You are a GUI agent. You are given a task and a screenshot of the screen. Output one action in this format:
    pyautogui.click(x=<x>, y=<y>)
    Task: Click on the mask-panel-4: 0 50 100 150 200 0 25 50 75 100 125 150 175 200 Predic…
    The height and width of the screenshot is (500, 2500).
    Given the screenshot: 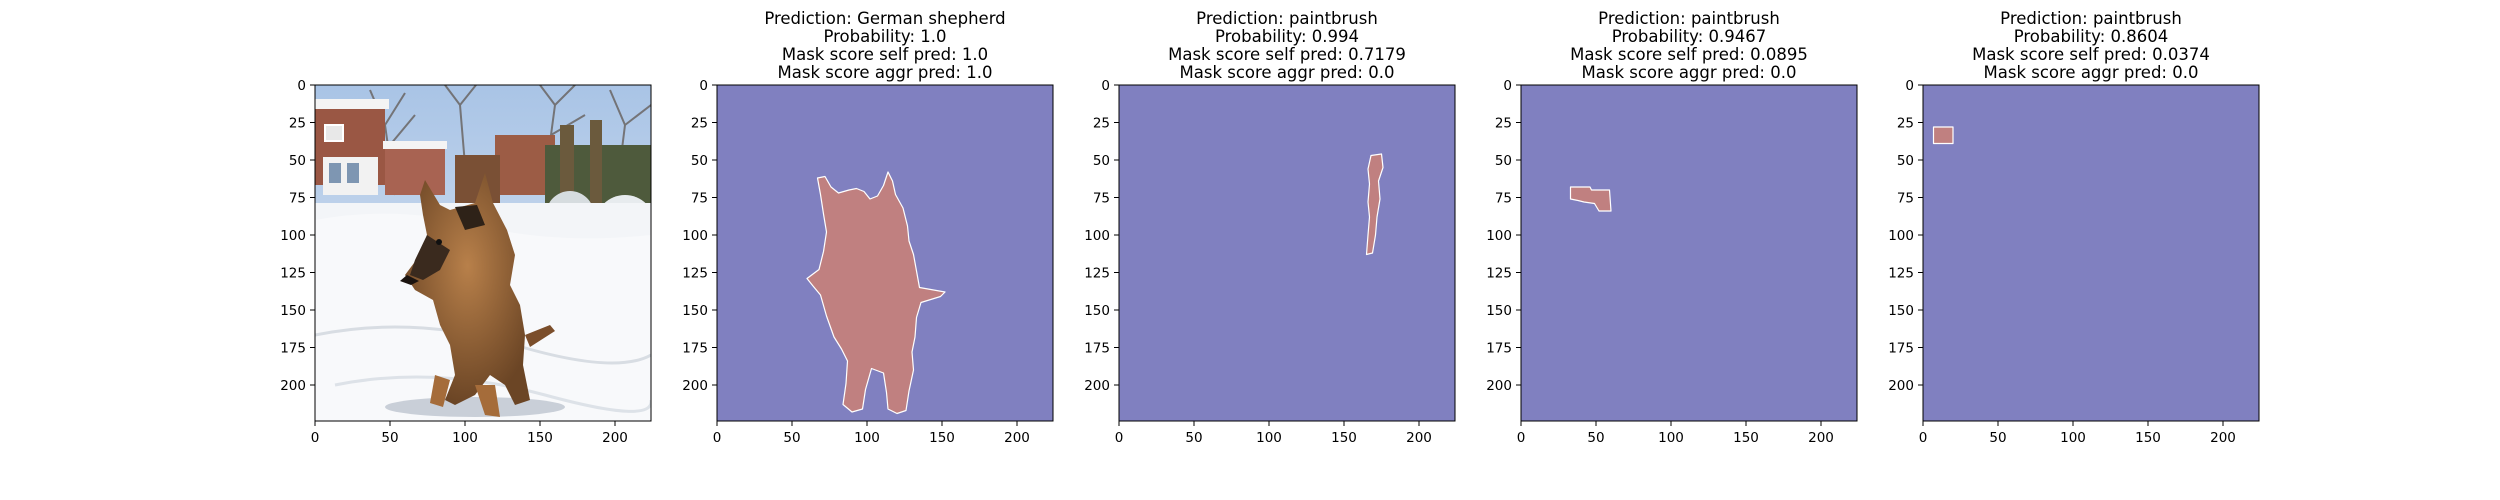 What is the action you would take?
    pyautogui.click(x=2074, y=227)
    